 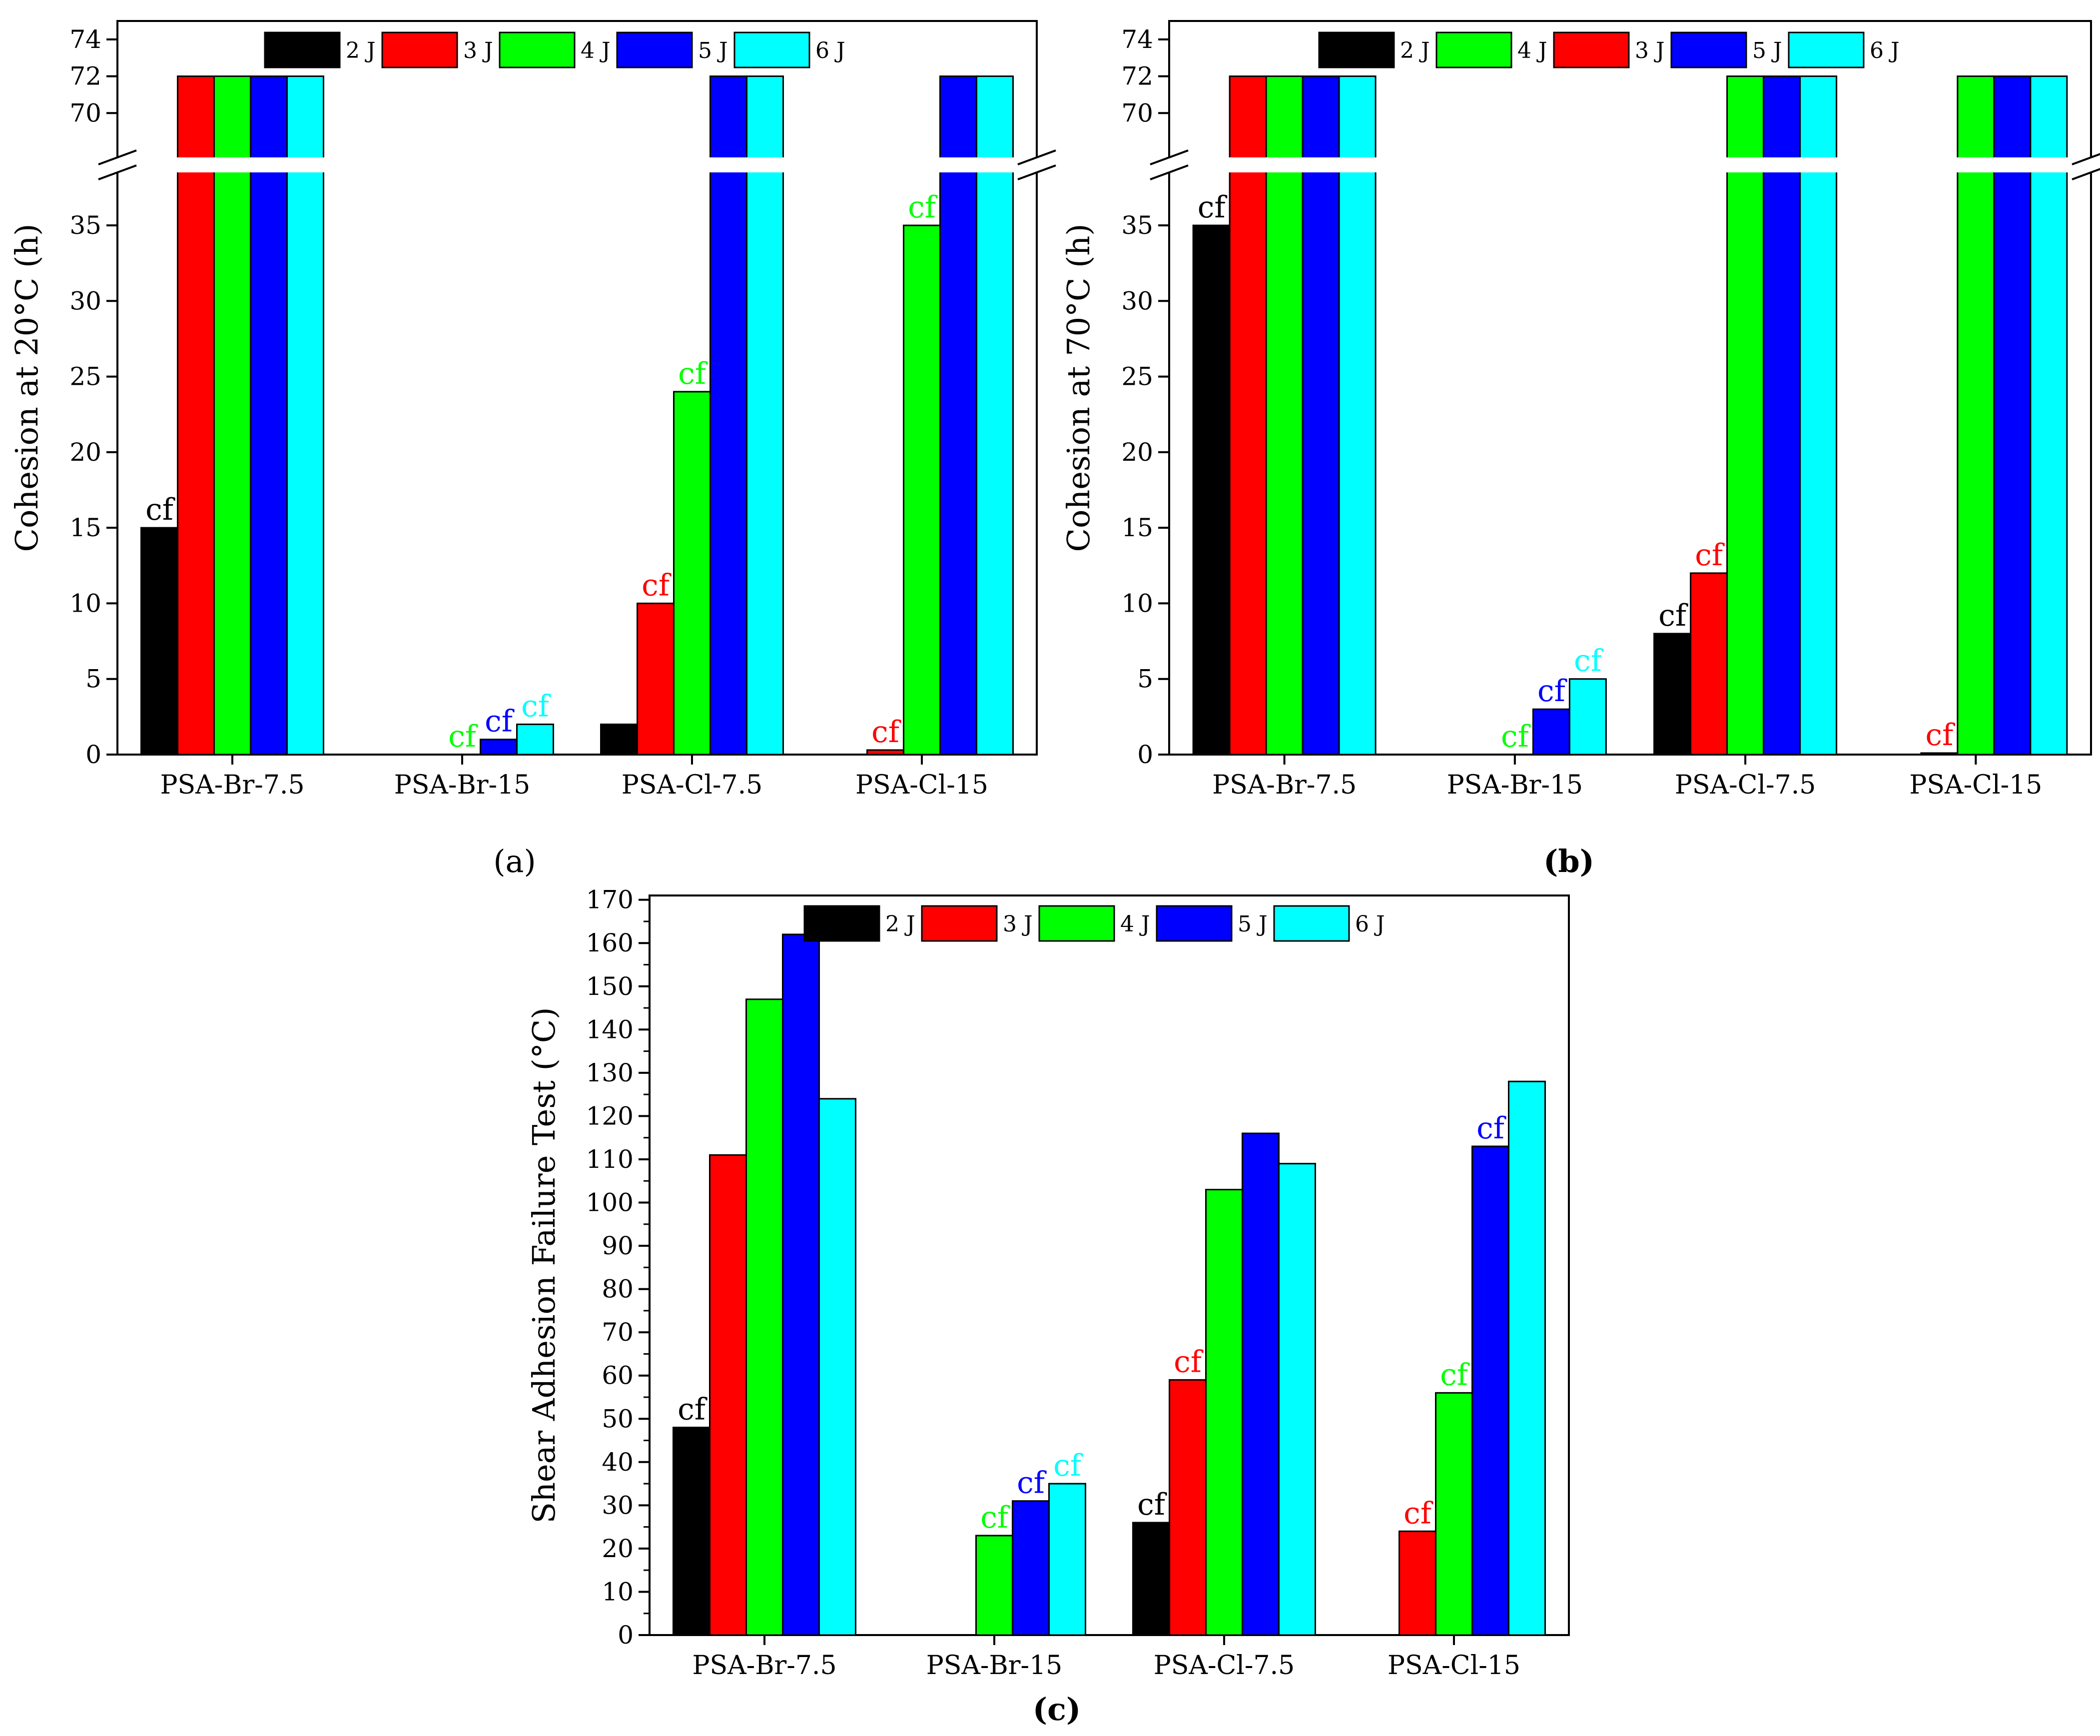 I want to click on y-tick-label: 80, so click(x=618, y=1289).